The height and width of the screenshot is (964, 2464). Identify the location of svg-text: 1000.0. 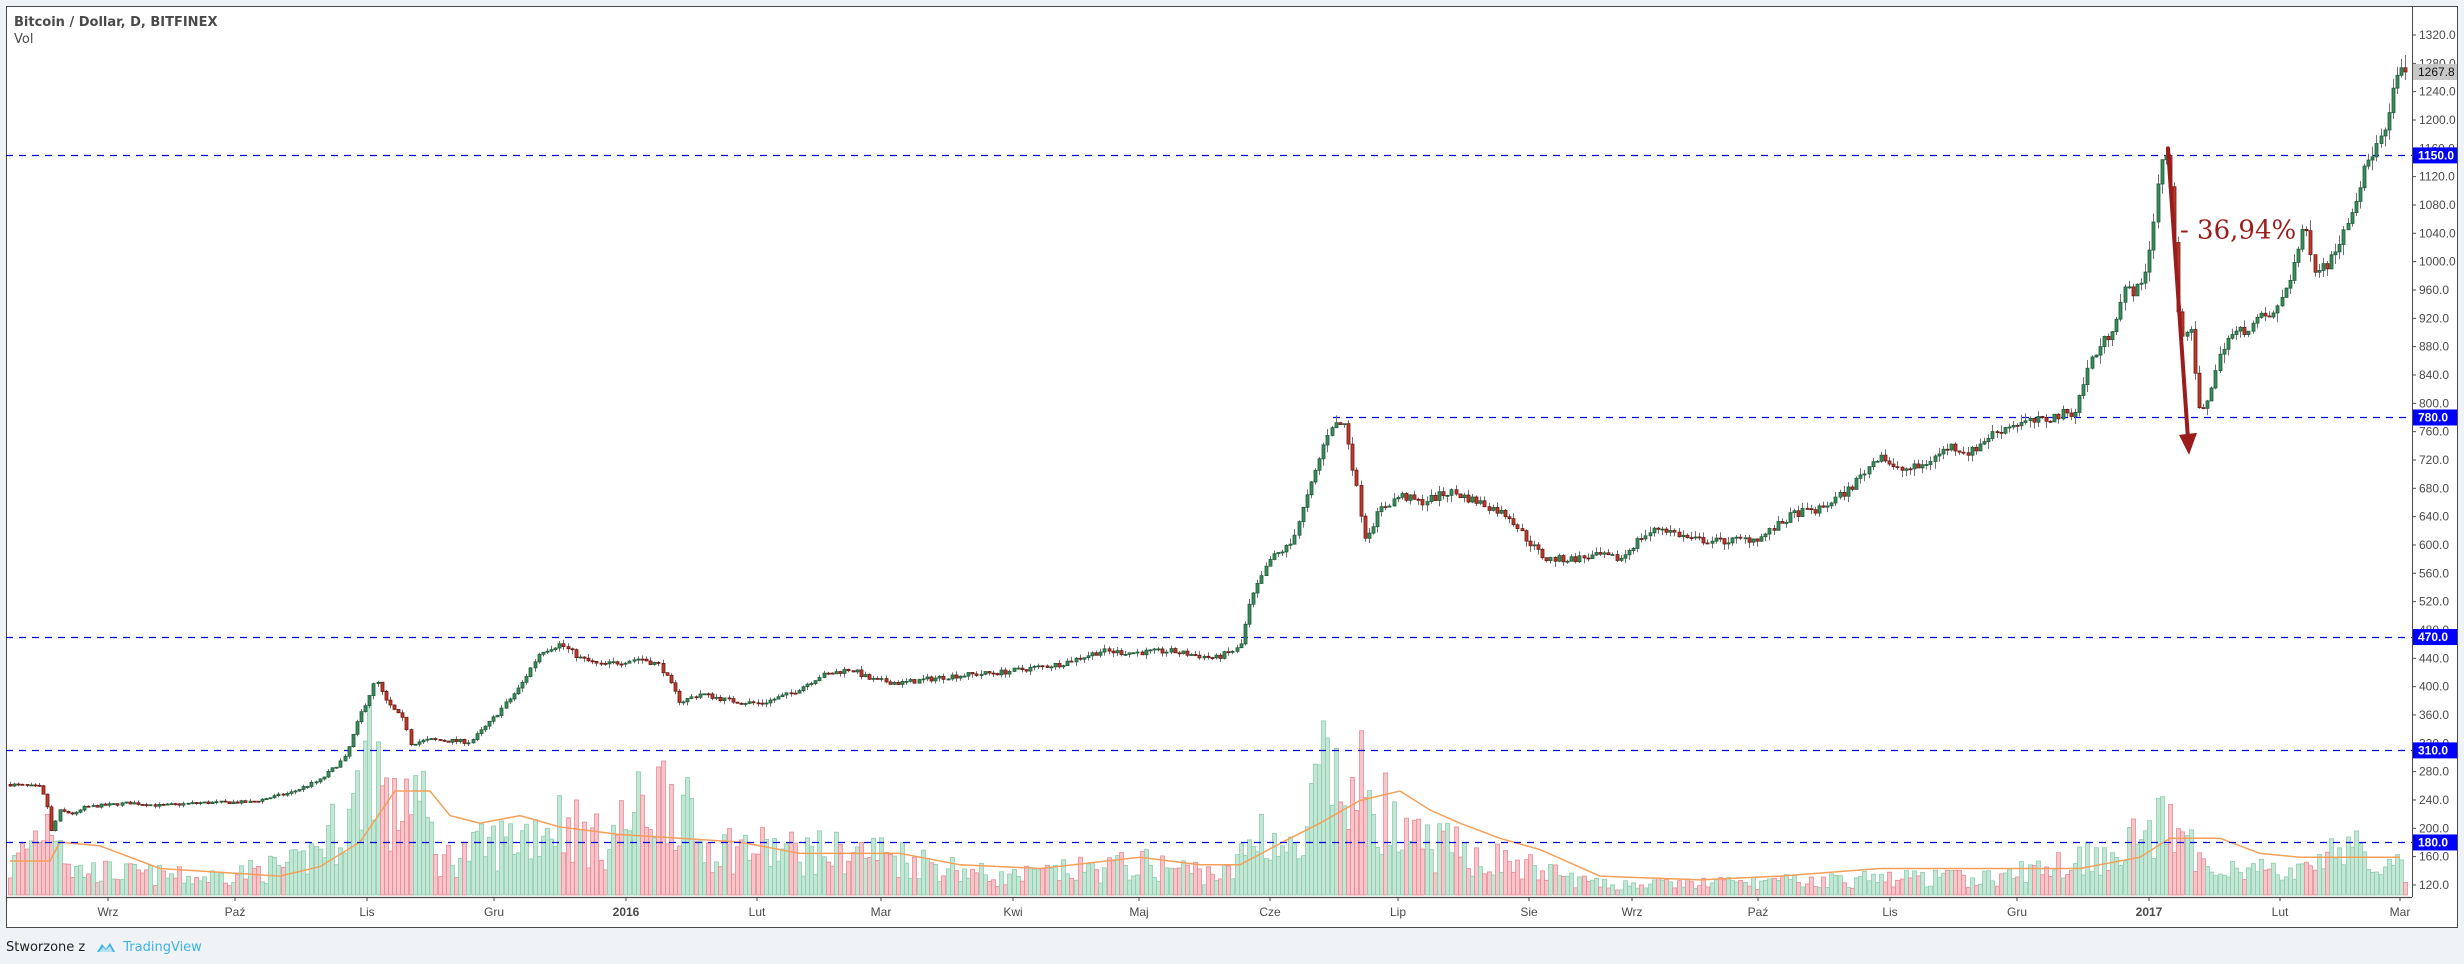
(2437, 262).